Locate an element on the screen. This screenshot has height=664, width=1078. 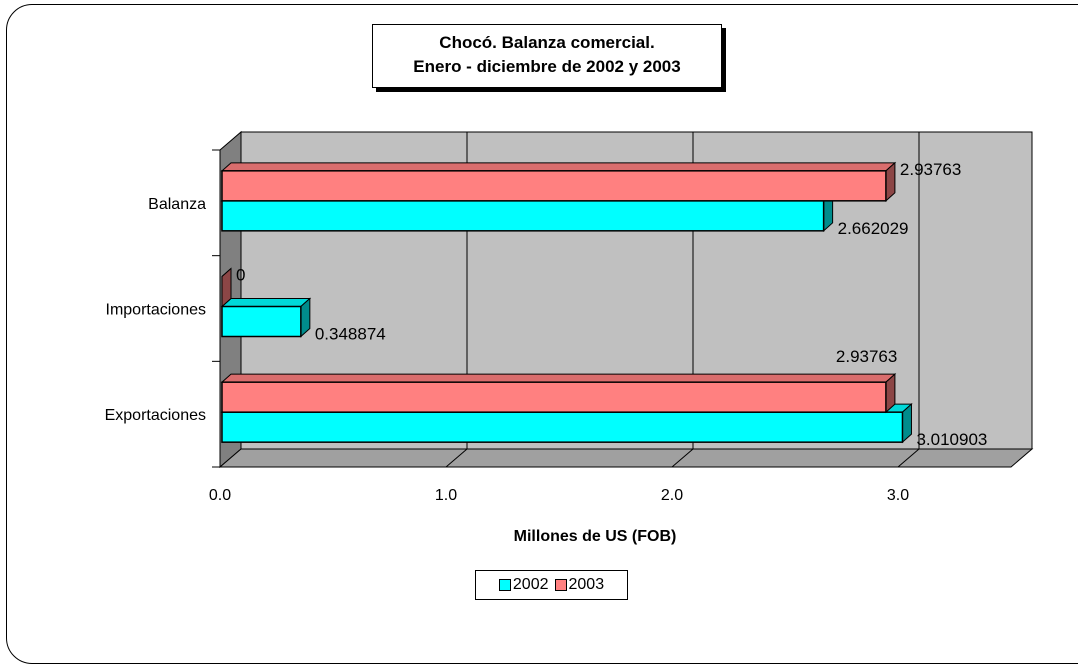
data-label-2002: 3.010903 is located at coordinates (951, 439).